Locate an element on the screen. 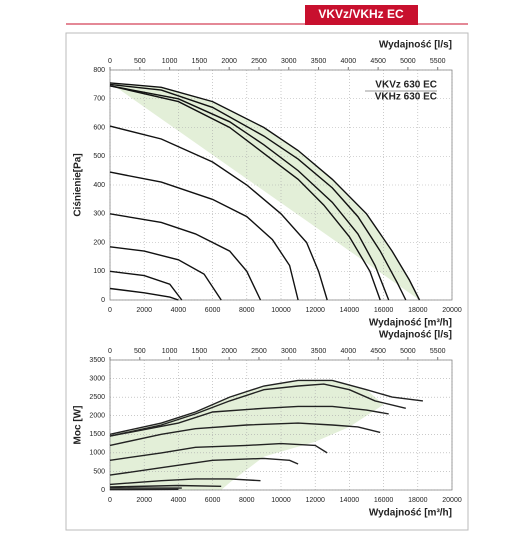 This screenshot has width=524, height=543. y-tick-label: 2000 is located at coordinates (97, 416).